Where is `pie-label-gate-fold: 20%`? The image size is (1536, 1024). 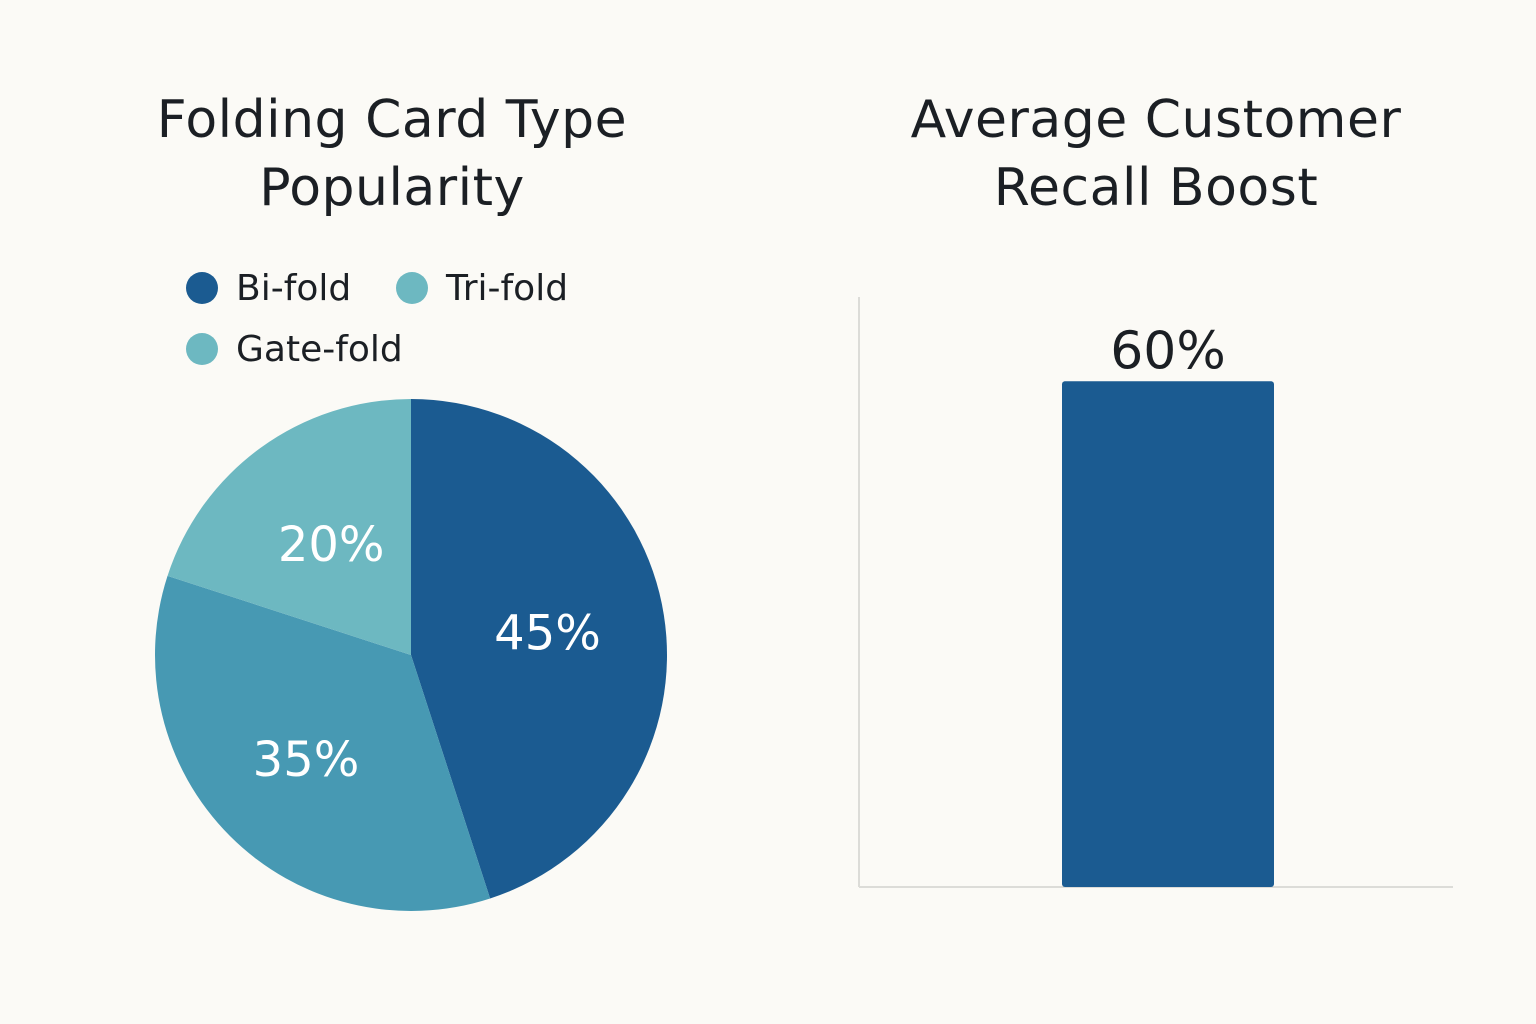 pie-label-gate-fold: 20% is located at coordinates (331, 545).